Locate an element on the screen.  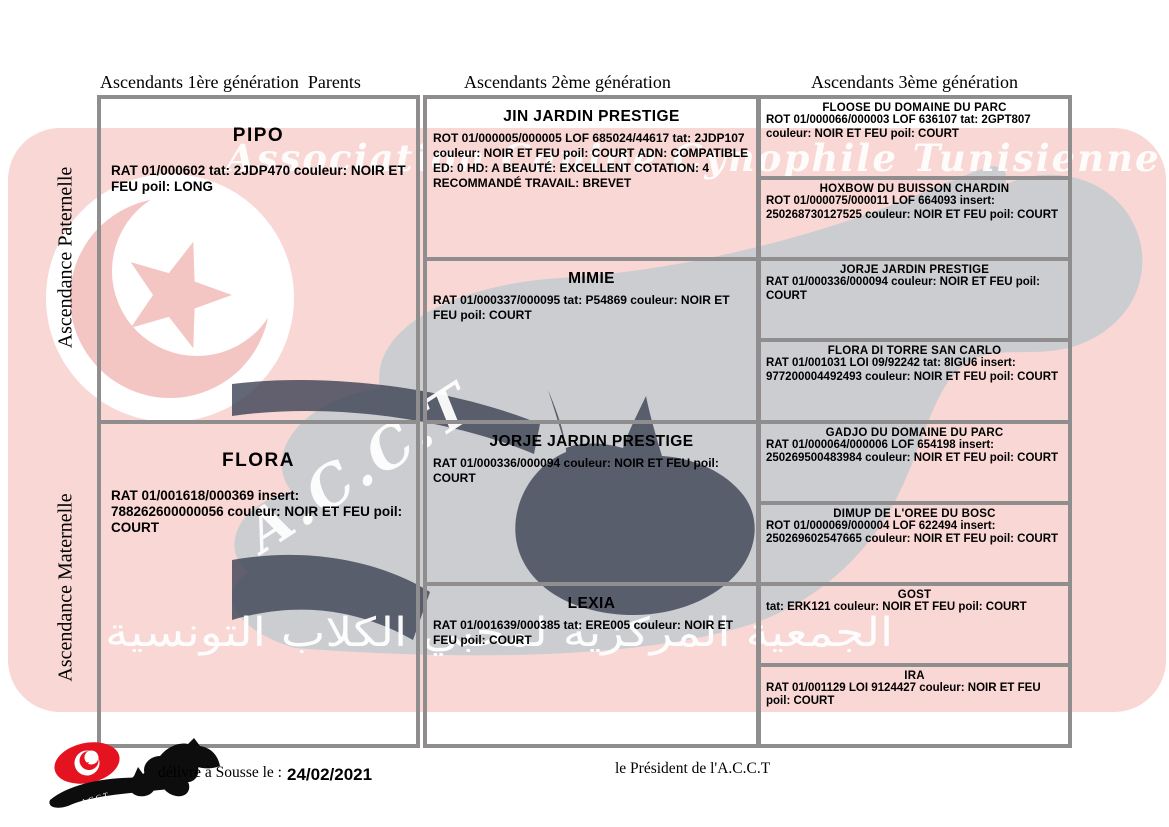
ancestor-name: GOST is located at coordinates (914, 594).